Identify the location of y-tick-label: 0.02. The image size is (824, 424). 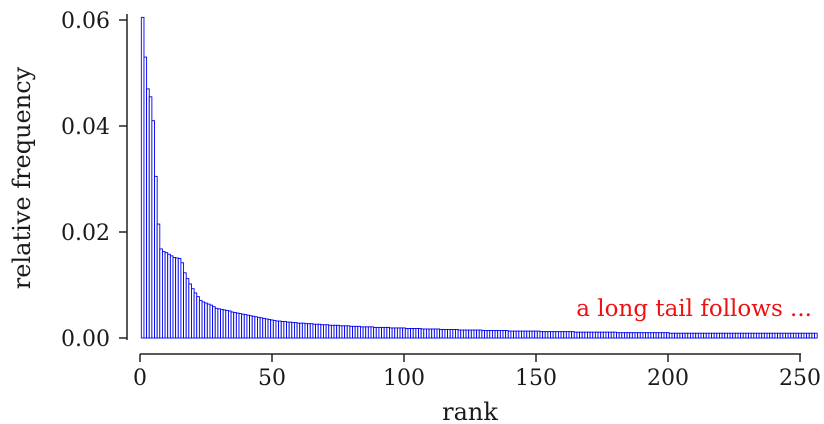
(85, 233).